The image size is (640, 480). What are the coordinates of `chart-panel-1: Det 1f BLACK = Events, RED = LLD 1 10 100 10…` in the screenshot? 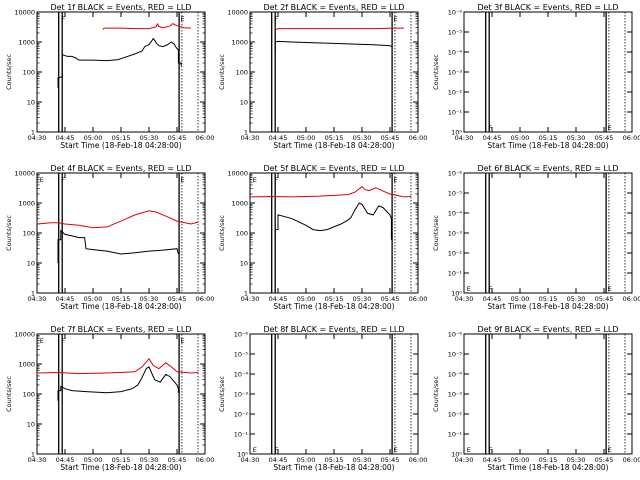 It's located at (109, 76).